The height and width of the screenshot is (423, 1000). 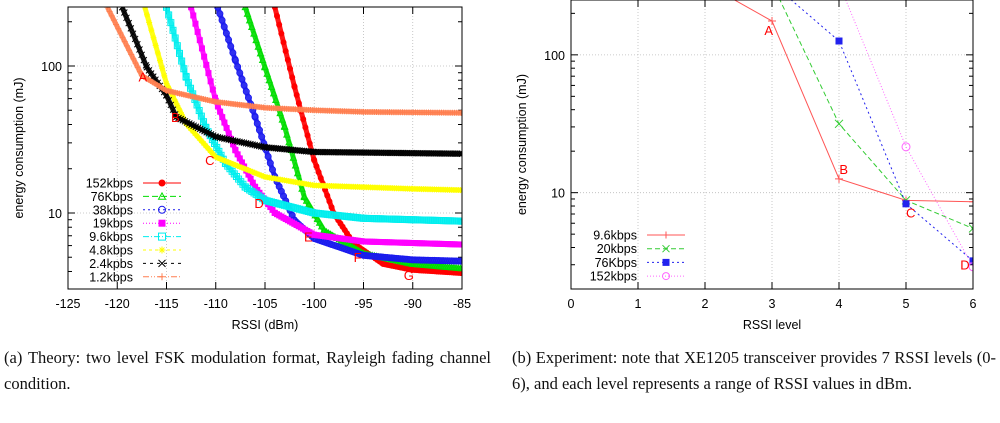 I want to click on series-76kbps, so click(x=881, y=132).